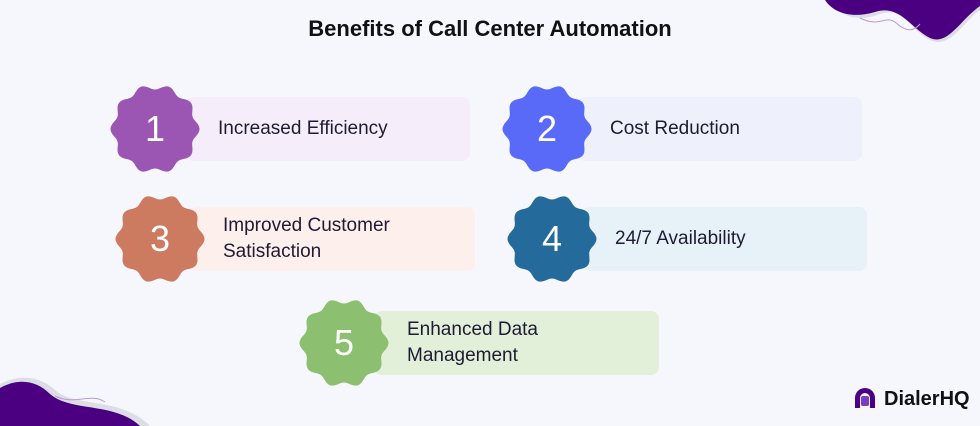 The width and height of the screenshot is (980, 426). Describe the element at coordinates (902, 21) in the screenshot. I see `top-right-wave-decoration` at that location.